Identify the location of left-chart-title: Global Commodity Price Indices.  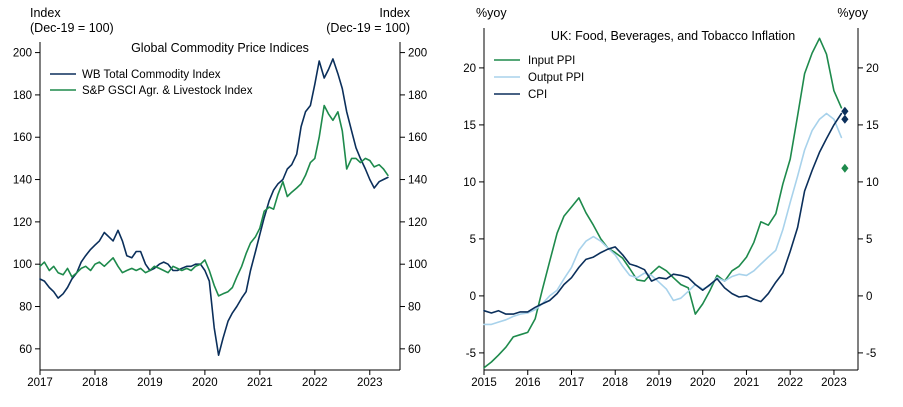
(220, 48).